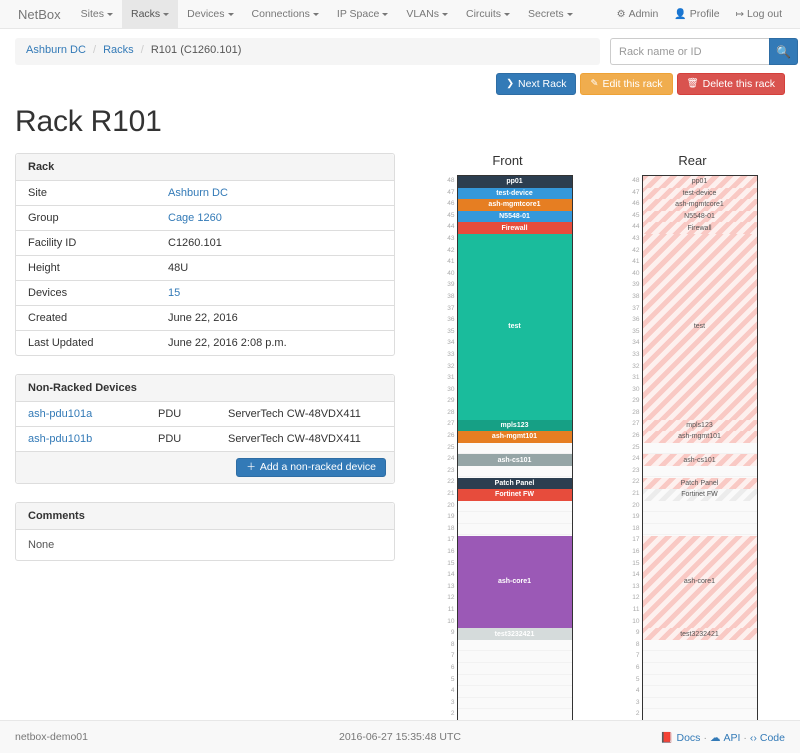  I want to click on nonracked-device-link: ash-pdu101b, so click(60, 439).